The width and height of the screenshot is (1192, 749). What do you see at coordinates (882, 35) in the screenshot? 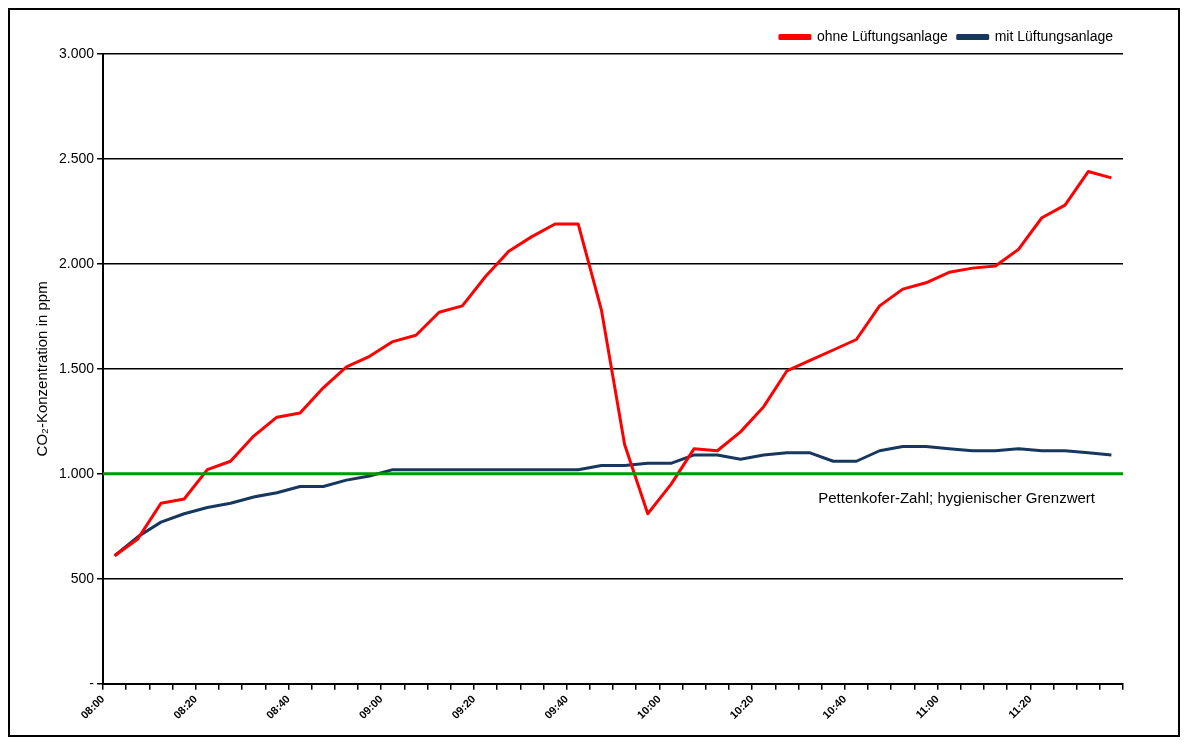
I see `legend-label: ohne Lüftungsanlage` at bounding box center [882, 35].